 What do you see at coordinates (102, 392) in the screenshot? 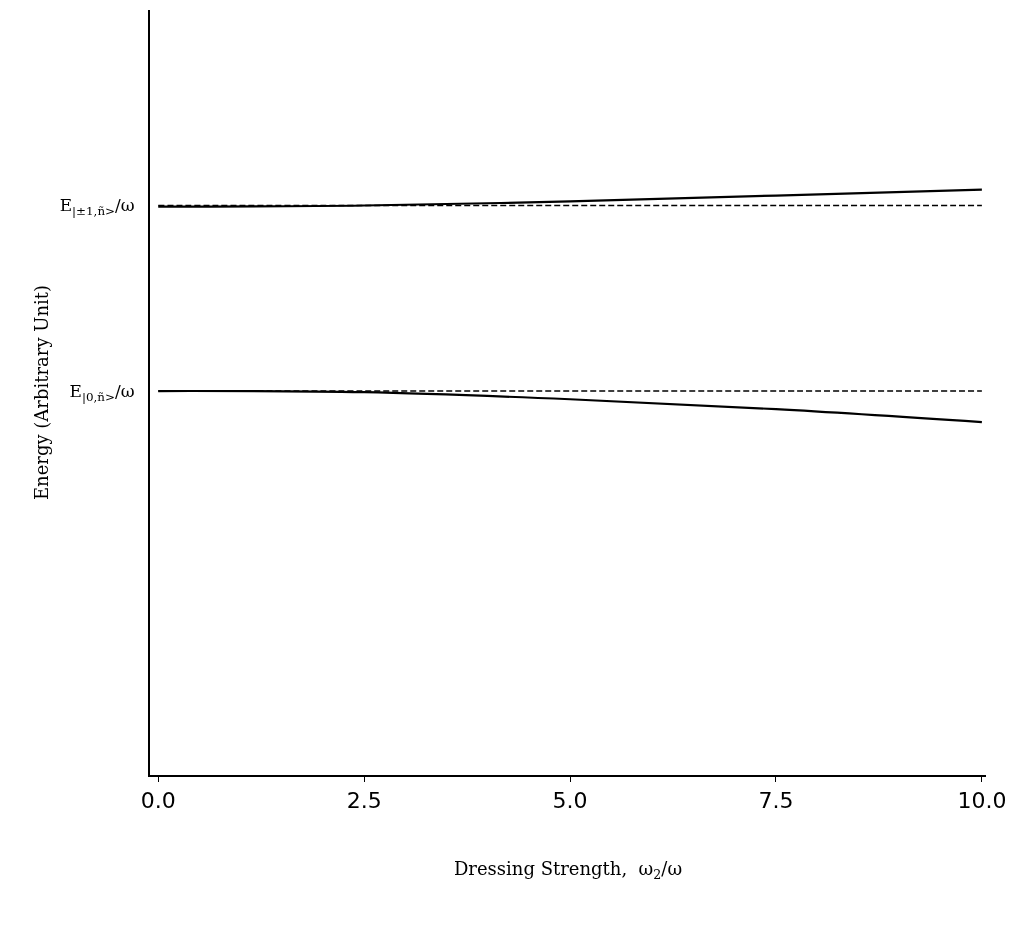
I see `text: E$_{|0,ñ>}$/ω` at bounding box center [102, 392].